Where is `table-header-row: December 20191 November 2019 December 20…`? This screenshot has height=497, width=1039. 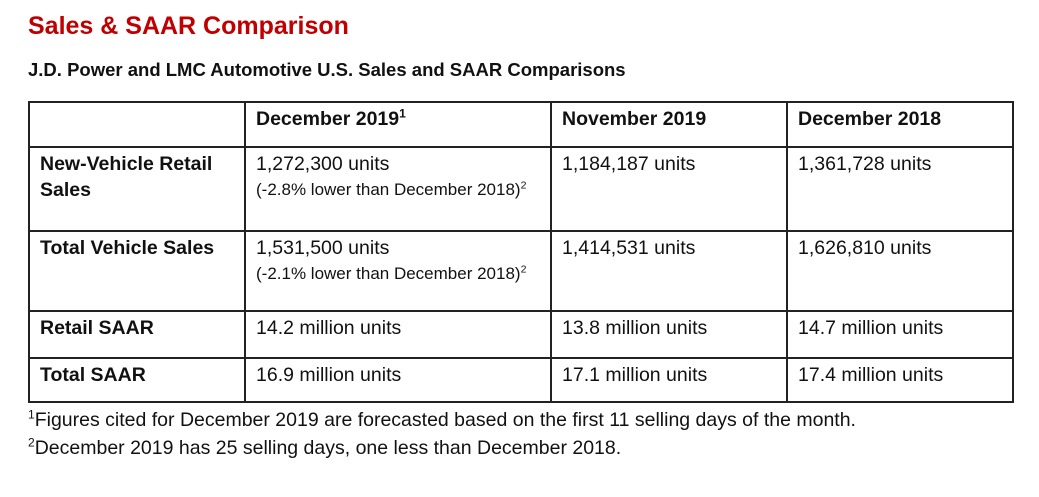 table-header-row: December 20191 November 2019 December 20… is located at coordinates (521, 124).